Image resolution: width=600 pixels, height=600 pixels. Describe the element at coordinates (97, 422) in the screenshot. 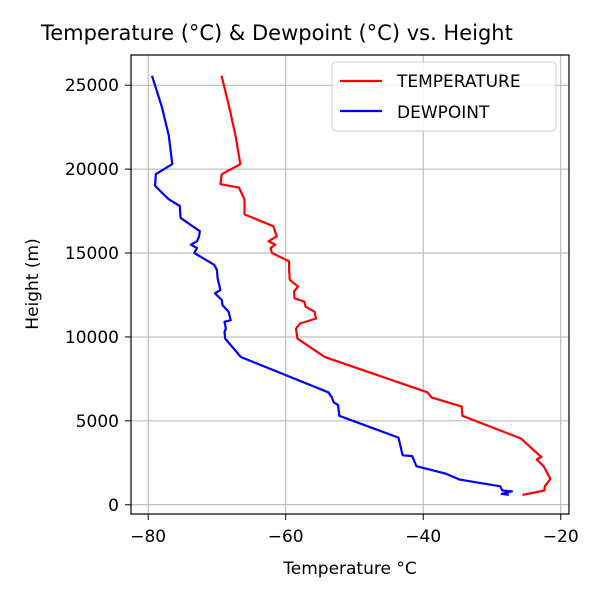

I see `y-tick-label: 5000` at that location.